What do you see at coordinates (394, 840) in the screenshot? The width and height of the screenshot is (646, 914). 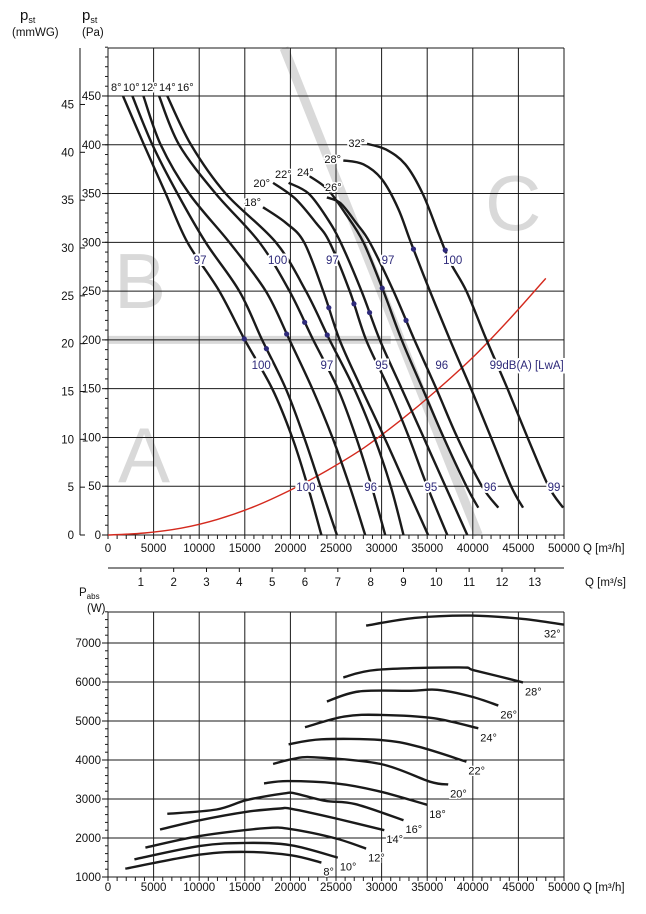 I see `power-curve-label: 14°` at bounding box center [394, 840].